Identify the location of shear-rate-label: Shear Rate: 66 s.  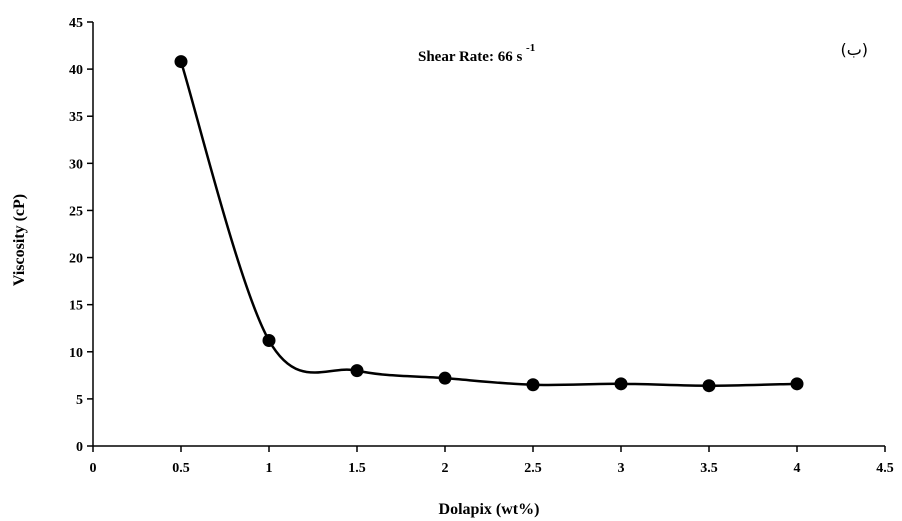
(470, 57).